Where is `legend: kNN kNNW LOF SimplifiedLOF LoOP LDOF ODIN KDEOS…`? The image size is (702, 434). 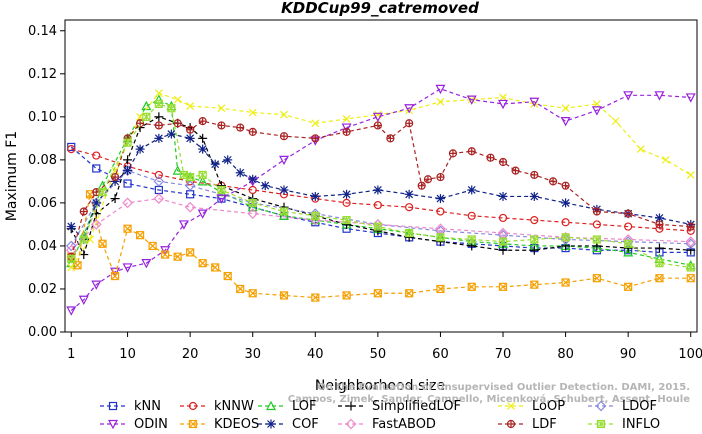
legend: kNN kNNW LOF SimplifiedLOF LoOP LDOF ODIN KDEOS… is located at coordinates (380, 415).